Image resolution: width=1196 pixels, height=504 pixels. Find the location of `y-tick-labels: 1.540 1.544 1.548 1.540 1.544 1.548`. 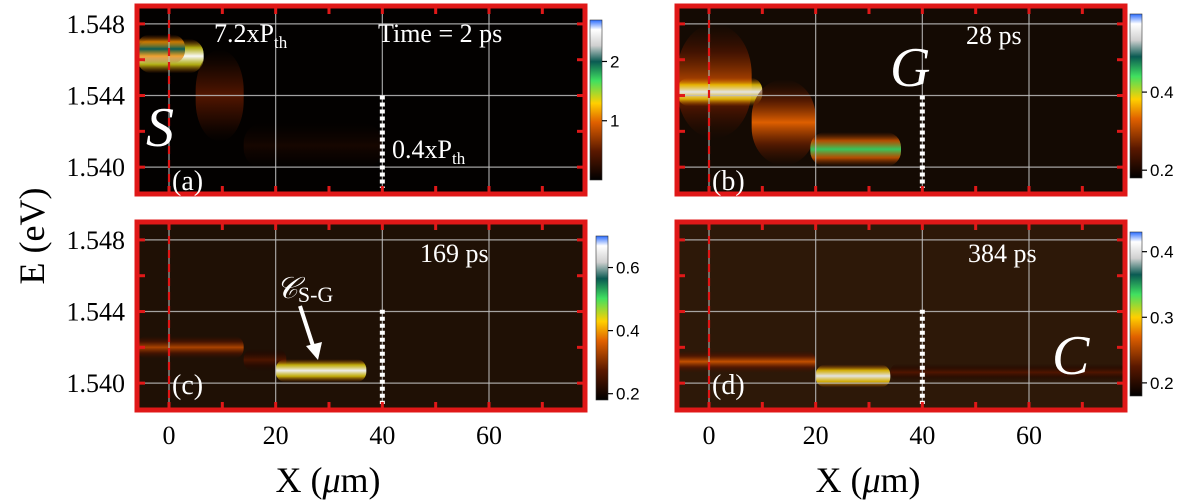

y-tick-labels: 1.540 1.544 1.548 1.540 1.544 1.548 is located at coordinates (96, 204).